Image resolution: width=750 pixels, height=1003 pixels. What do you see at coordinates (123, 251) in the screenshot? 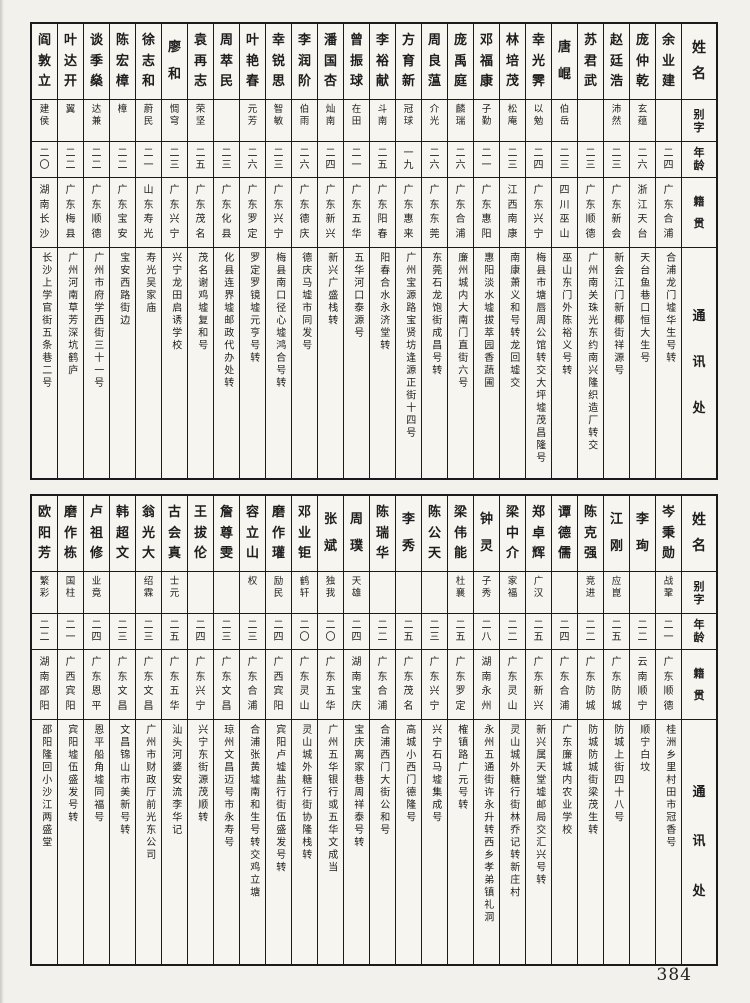
I see `person-column: 陈宏樟樟二二广东宝安宝安西路街边` at bounding box center [123, 251].